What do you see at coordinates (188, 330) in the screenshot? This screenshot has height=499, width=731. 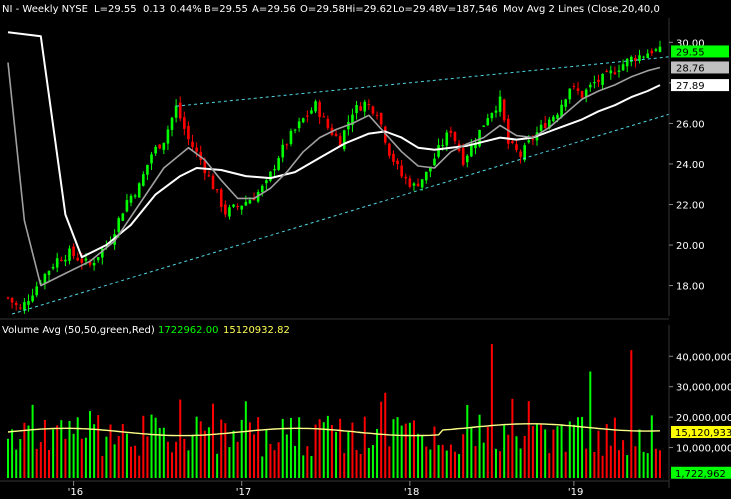 I see `volume-value-green: 1722962.00` at bounding box center [188, 330].